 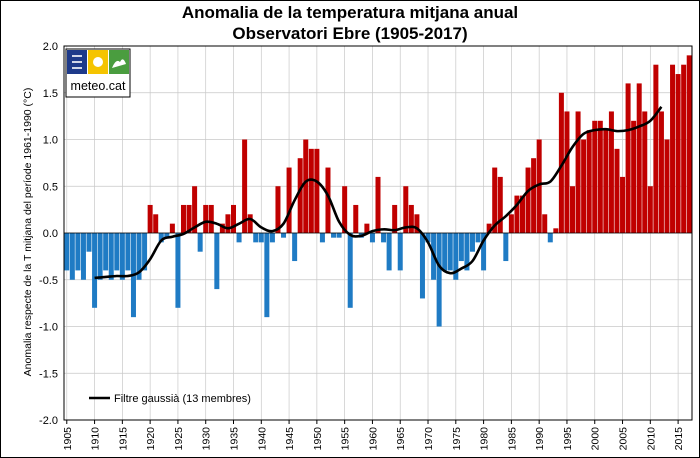 What do you see at coordinates (350, 270) in the screenshot?
I see `bar-1956` at bounding box center [350, 270].